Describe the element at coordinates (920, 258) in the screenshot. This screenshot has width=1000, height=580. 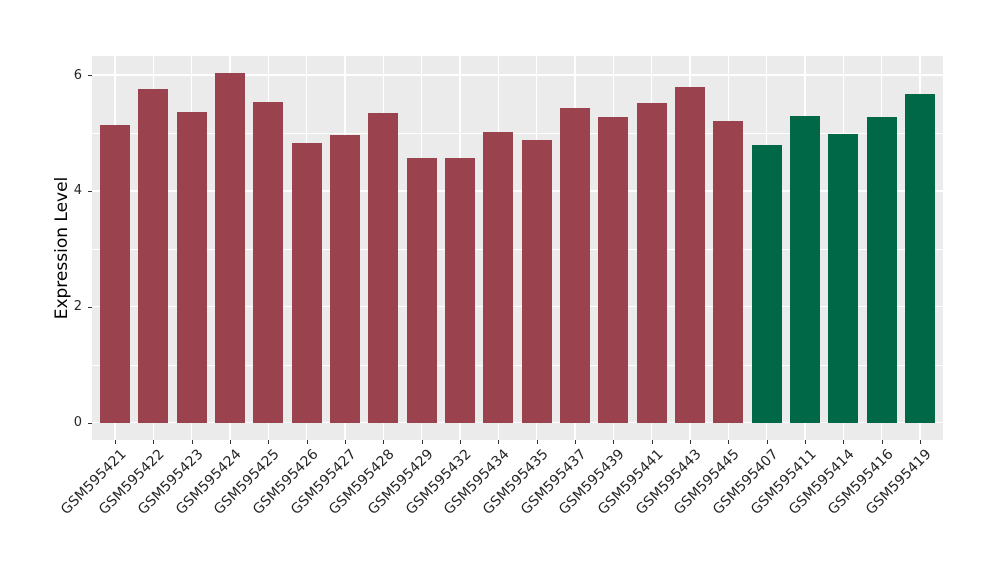
I see `bar-GSM595419` at that location.